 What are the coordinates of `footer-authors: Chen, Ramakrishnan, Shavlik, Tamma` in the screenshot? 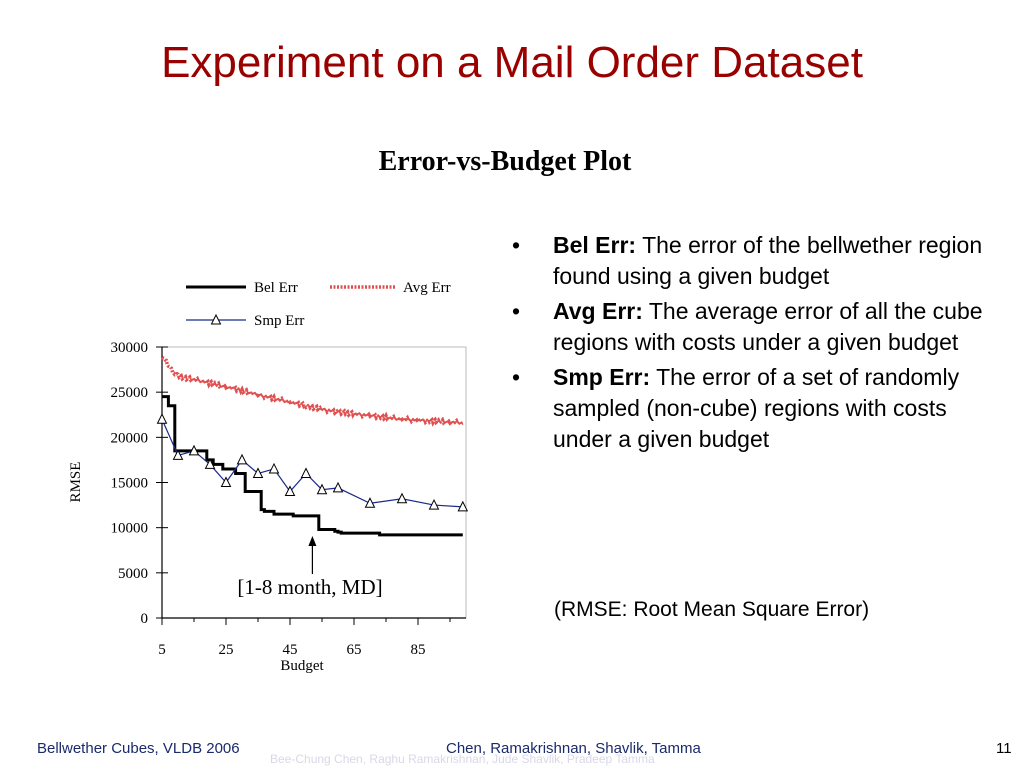 It's located at (573, 748).